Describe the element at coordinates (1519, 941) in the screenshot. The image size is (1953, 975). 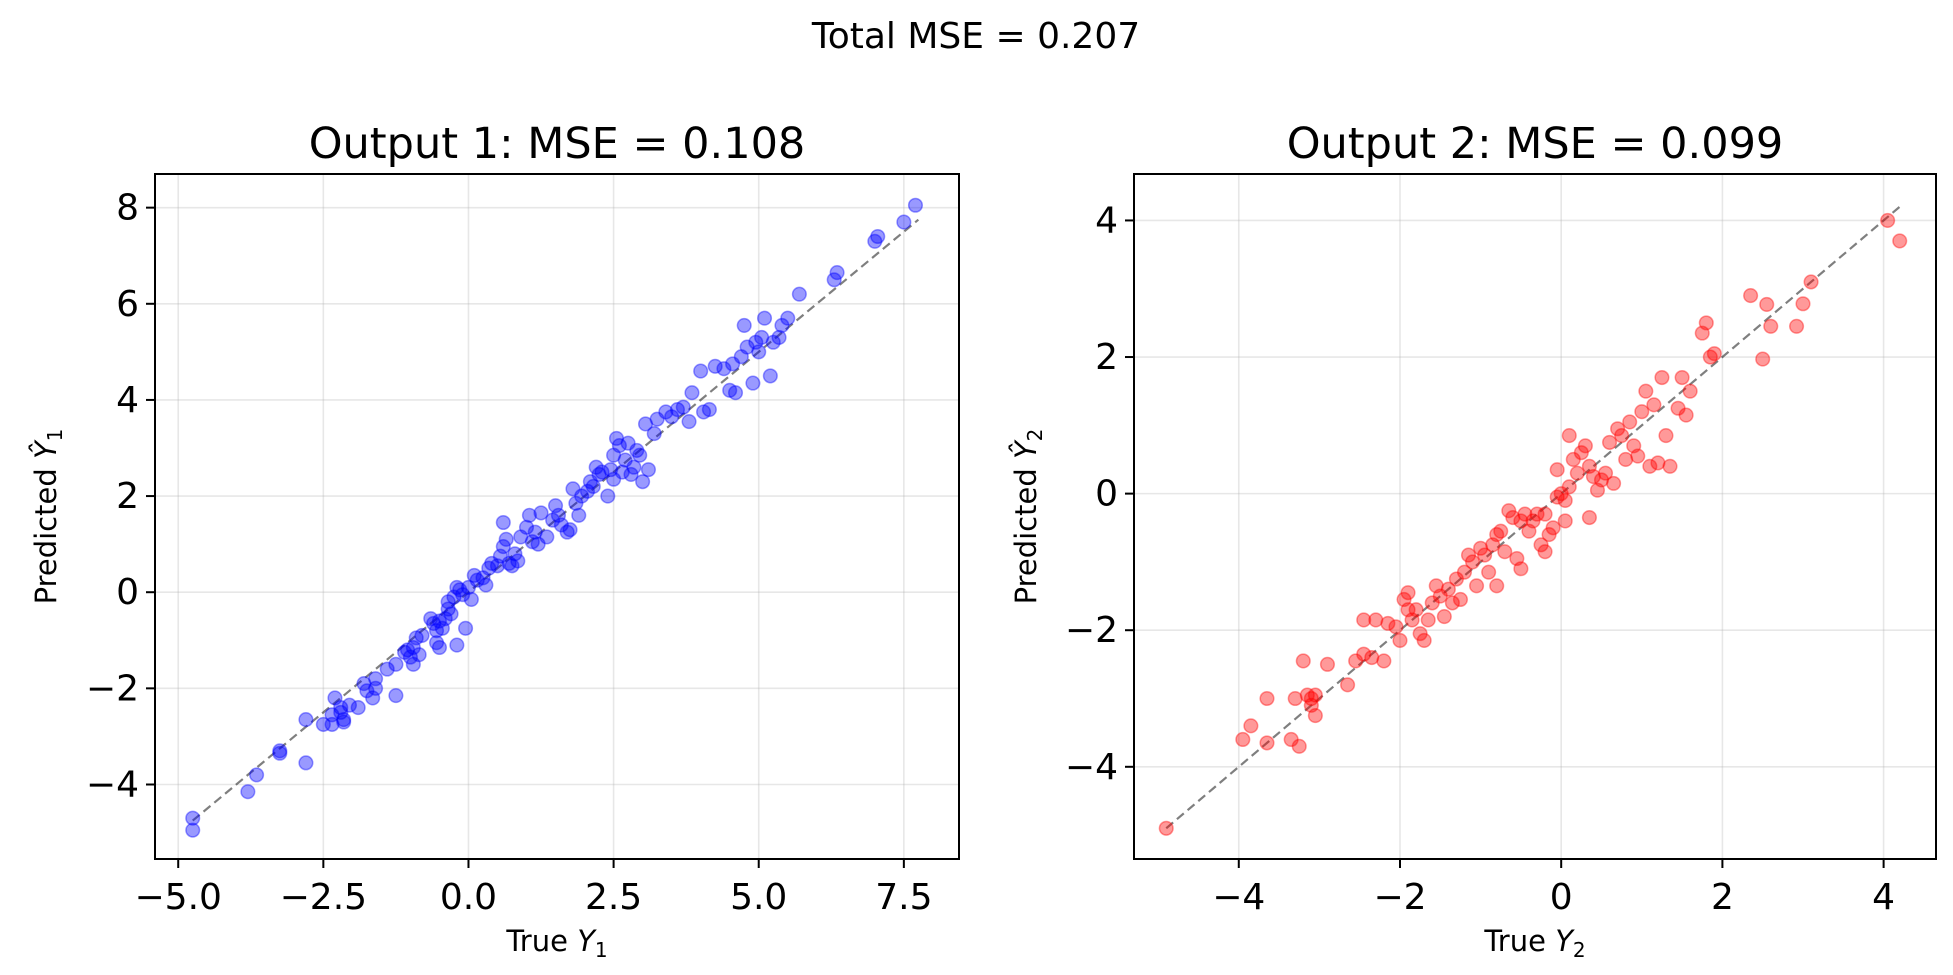
I see `x-axis-label-main: True` at that location.